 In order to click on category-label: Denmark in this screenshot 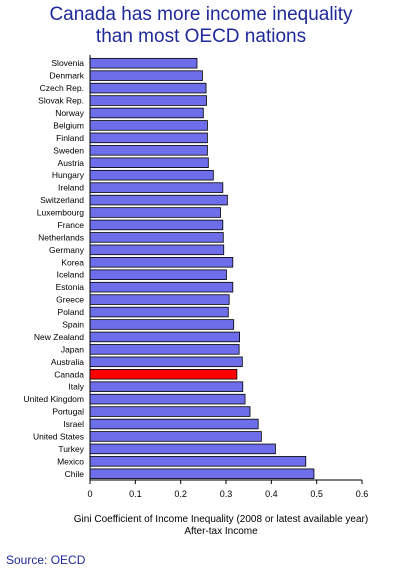, I will do `click(67, 76)`.